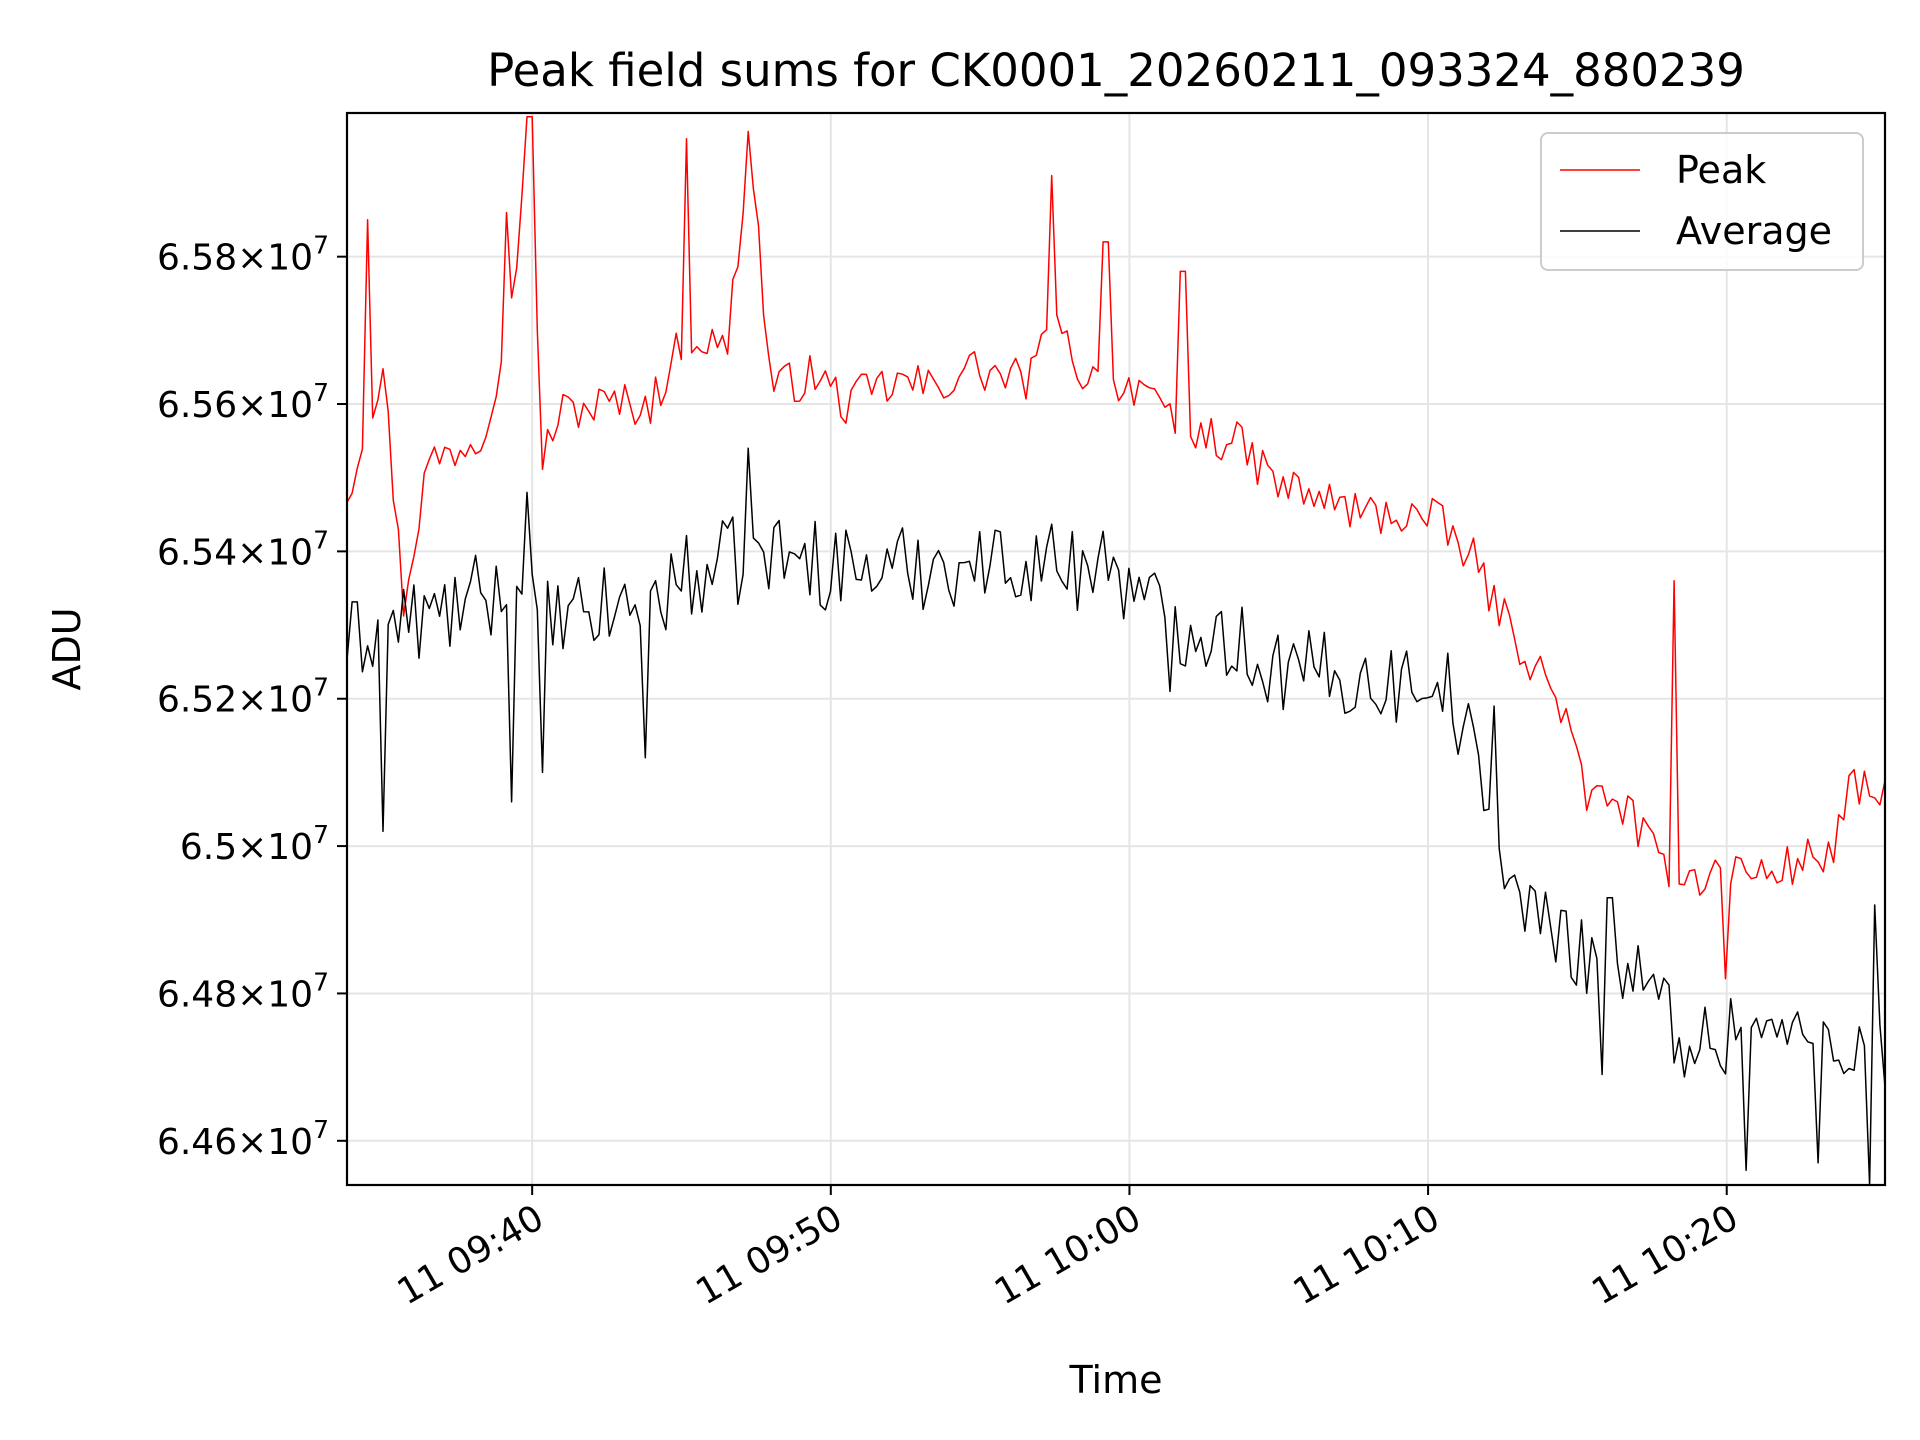  Describe the element at coordinates (1116, 1380) in the screenshot. I see `x-axis-label: Time` at that location.